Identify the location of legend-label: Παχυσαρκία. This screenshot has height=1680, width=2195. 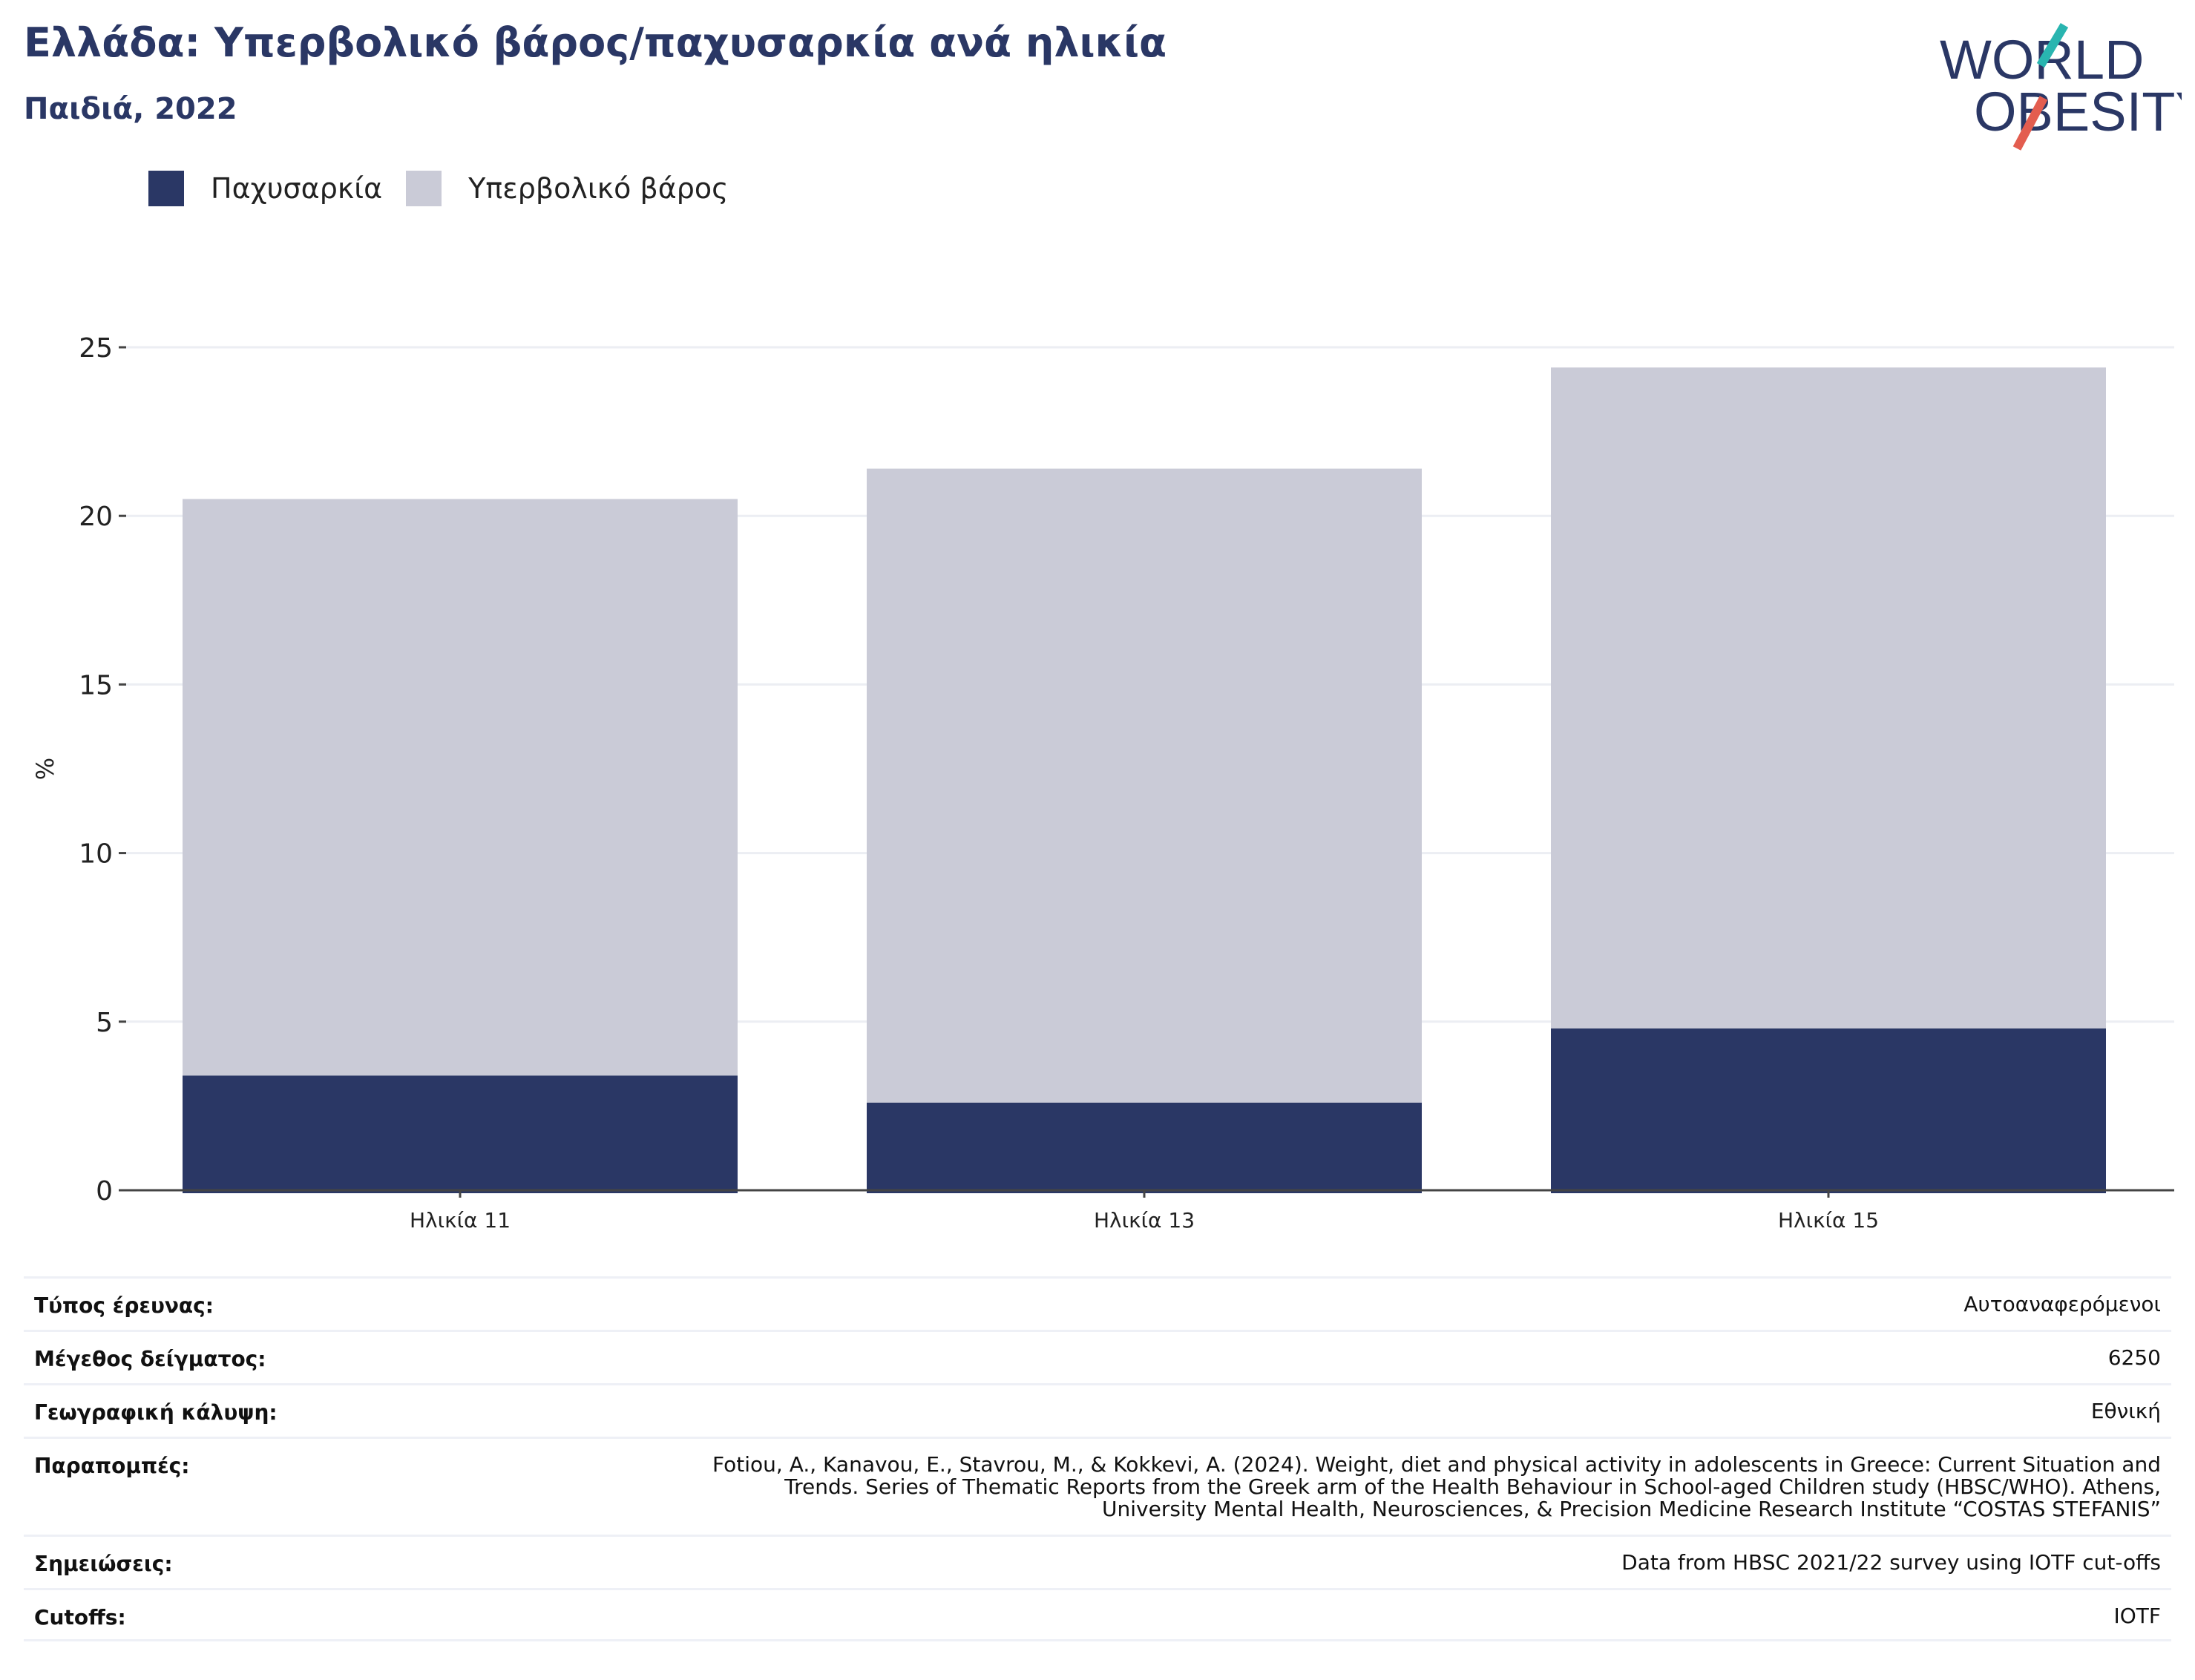
(297, 189).